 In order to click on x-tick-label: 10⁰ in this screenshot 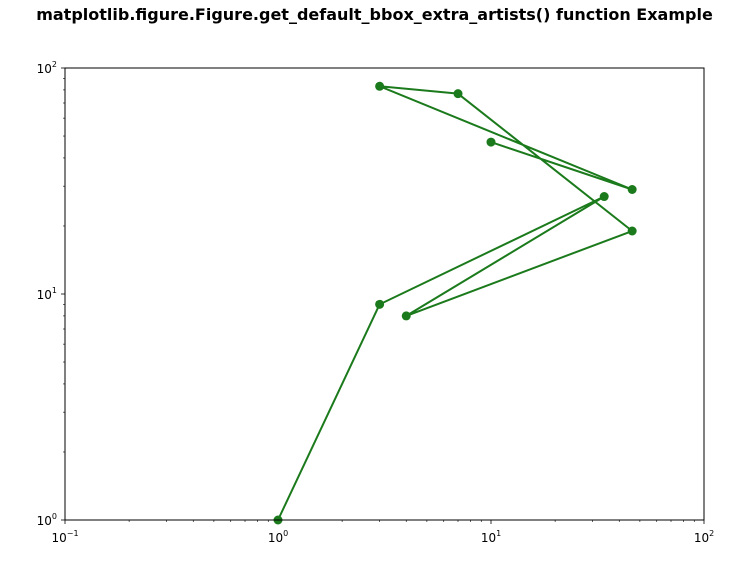, I will do `click(278, 537)`.